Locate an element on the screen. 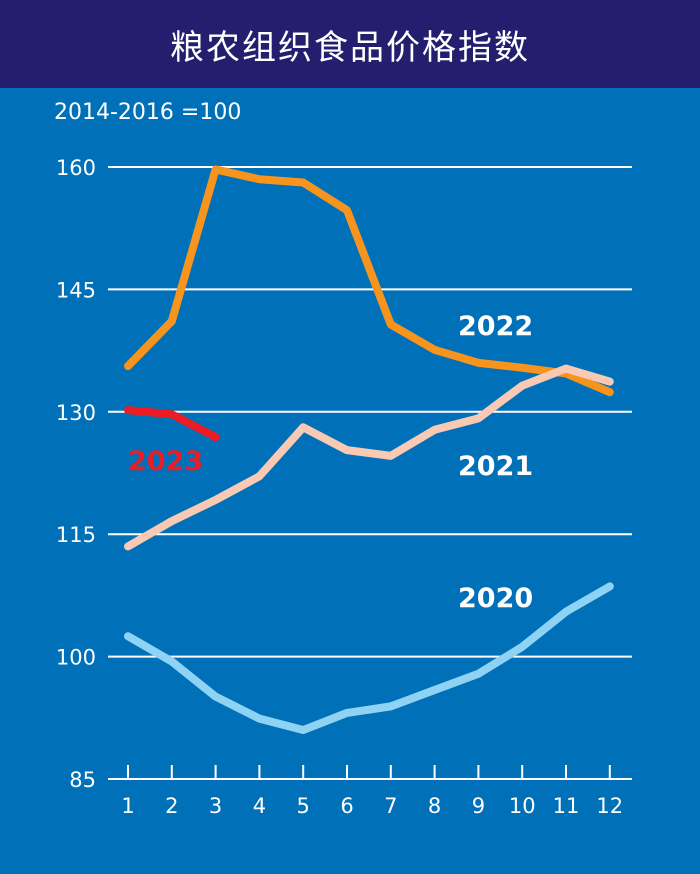 The width and height of the screenshot is (700, 874). series-label-2023: 2023 is located at coordinates (165, 461).